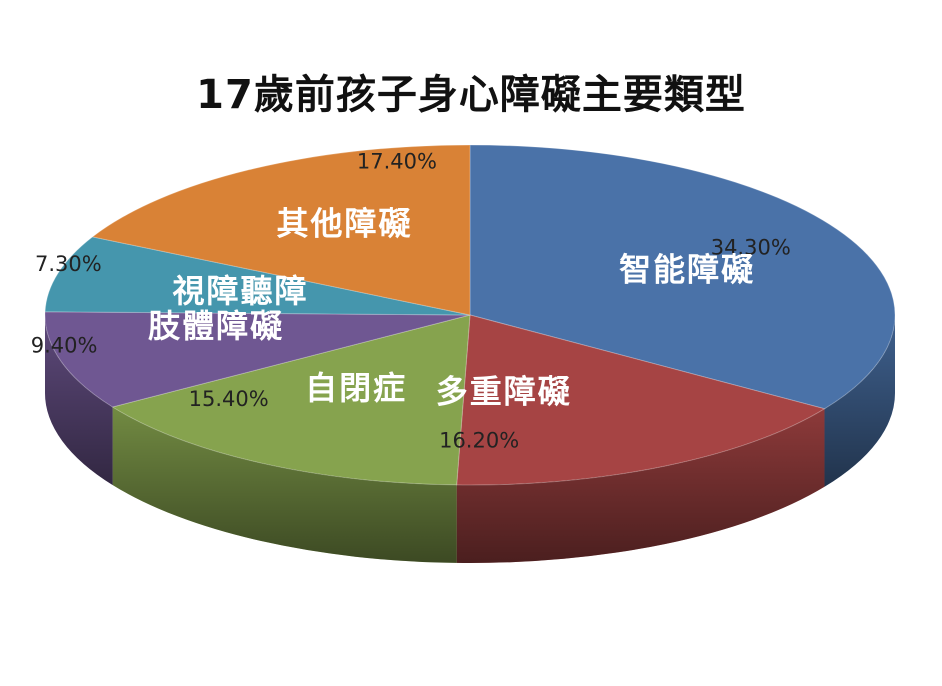  Describe the element at coordinates (216, 326) in the screenshot. I see `slice-4-category-label: 肢體障礙` at that location.